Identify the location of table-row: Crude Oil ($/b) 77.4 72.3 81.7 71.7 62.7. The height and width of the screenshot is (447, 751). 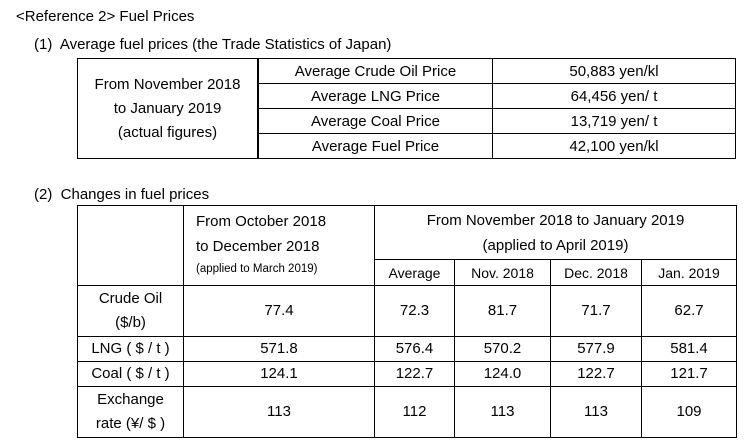
(407, 311).